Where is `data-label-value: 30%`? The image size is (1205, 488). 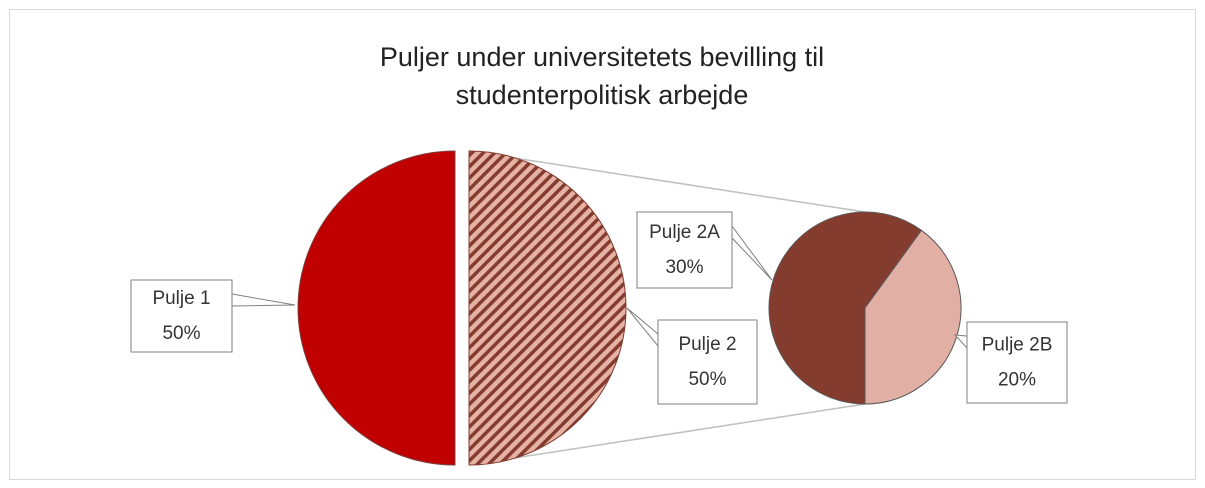 data-label-value: 30% is located at coordinates (684, 267).